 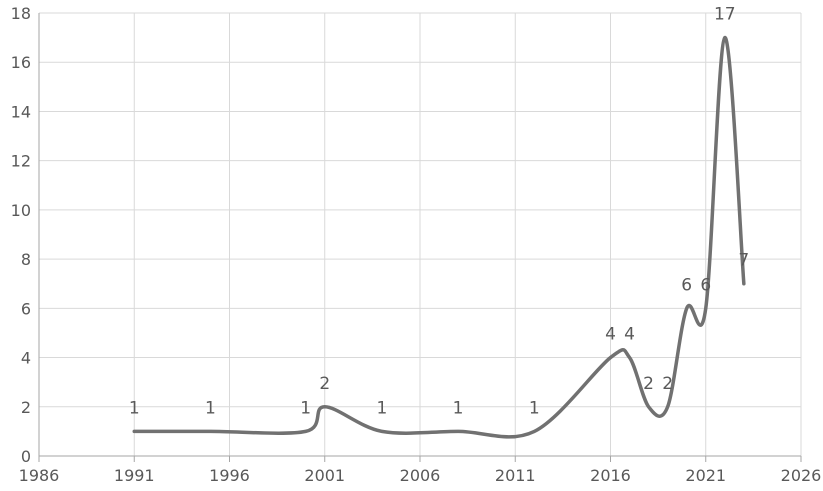 I want to click on x-tick-label: 1991, so click(x=134, y=475).